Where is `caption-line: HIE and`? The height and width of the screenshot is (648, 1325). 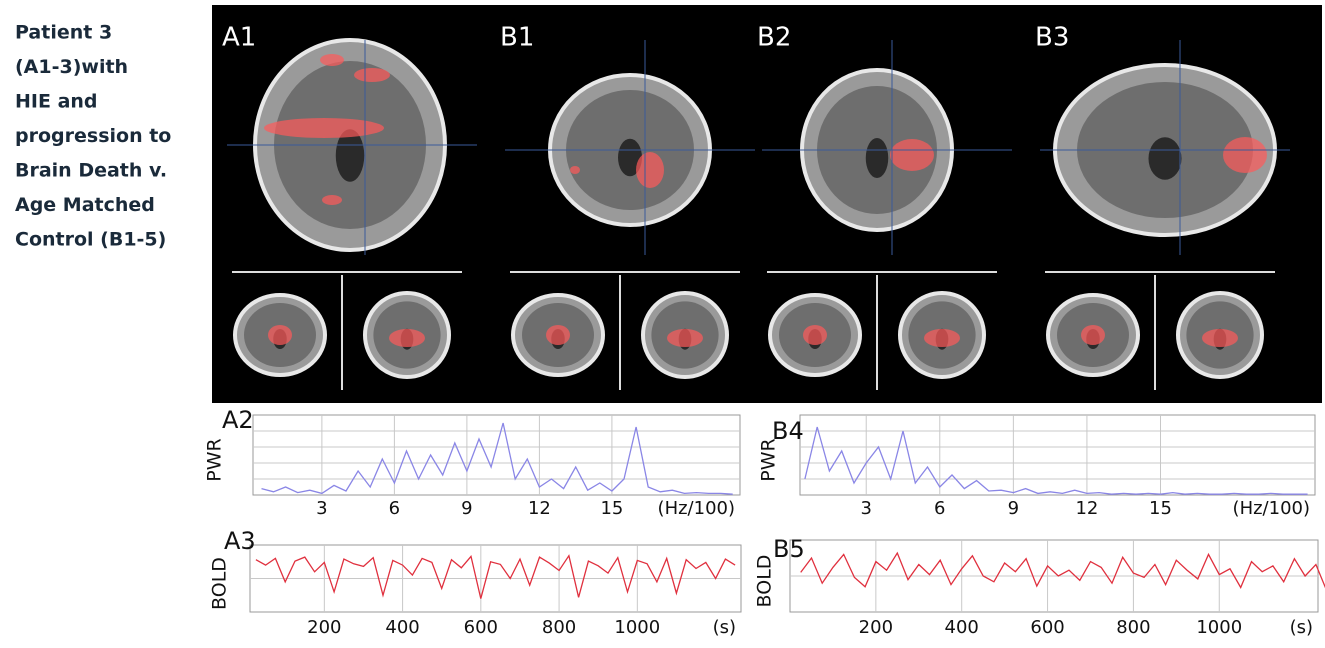
caption-line: HIE and is located at coordinates (56, 102).